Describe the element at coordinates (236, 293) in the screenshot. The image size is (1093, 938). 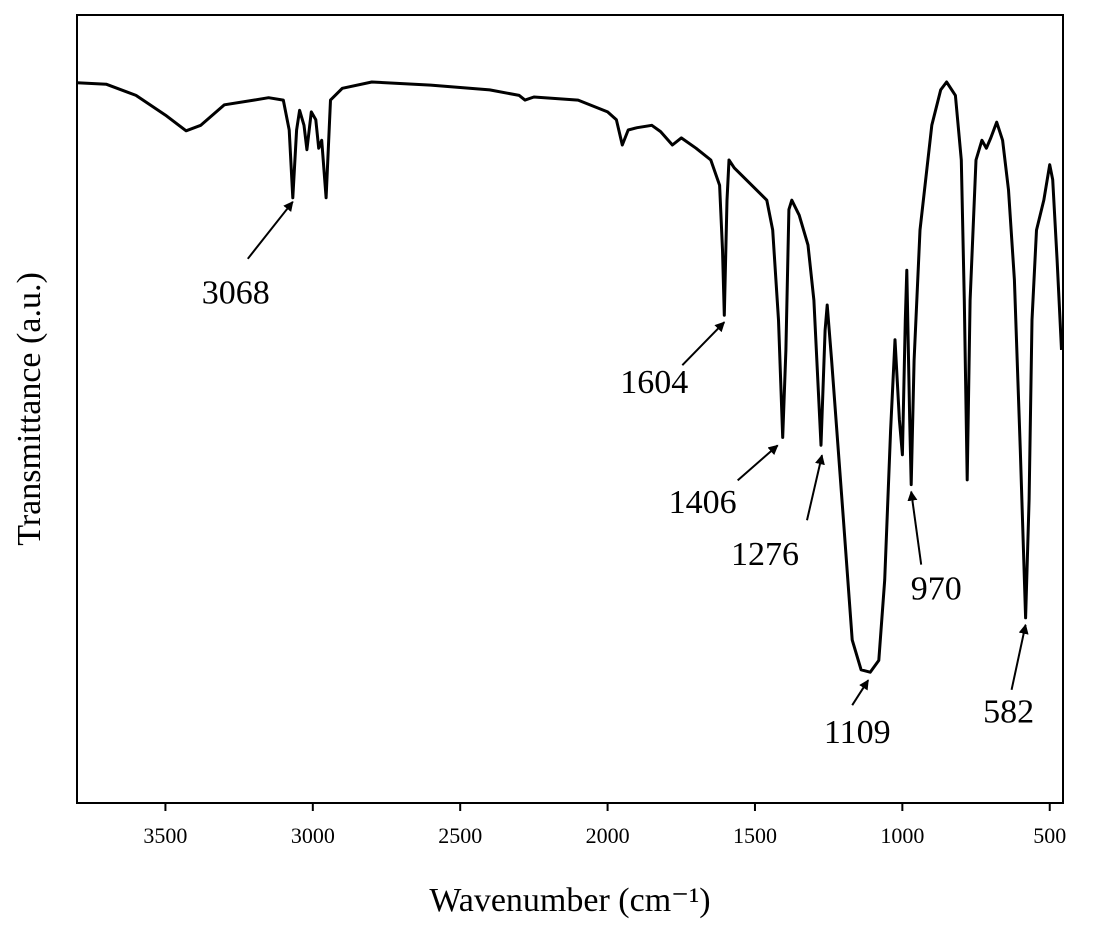
I see `peak-label: 3068` at that location.